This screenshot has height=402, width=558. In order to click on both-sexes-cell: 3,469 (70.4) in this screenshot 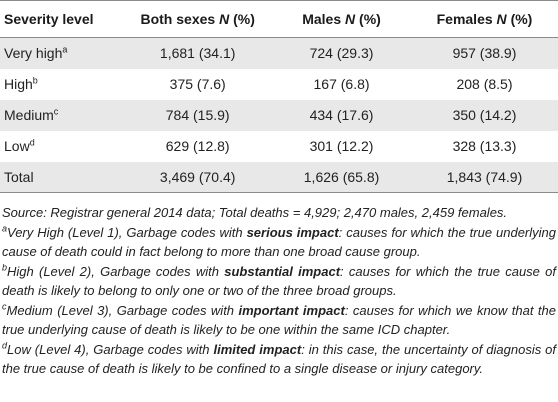, I will do `click(198, 177)`.